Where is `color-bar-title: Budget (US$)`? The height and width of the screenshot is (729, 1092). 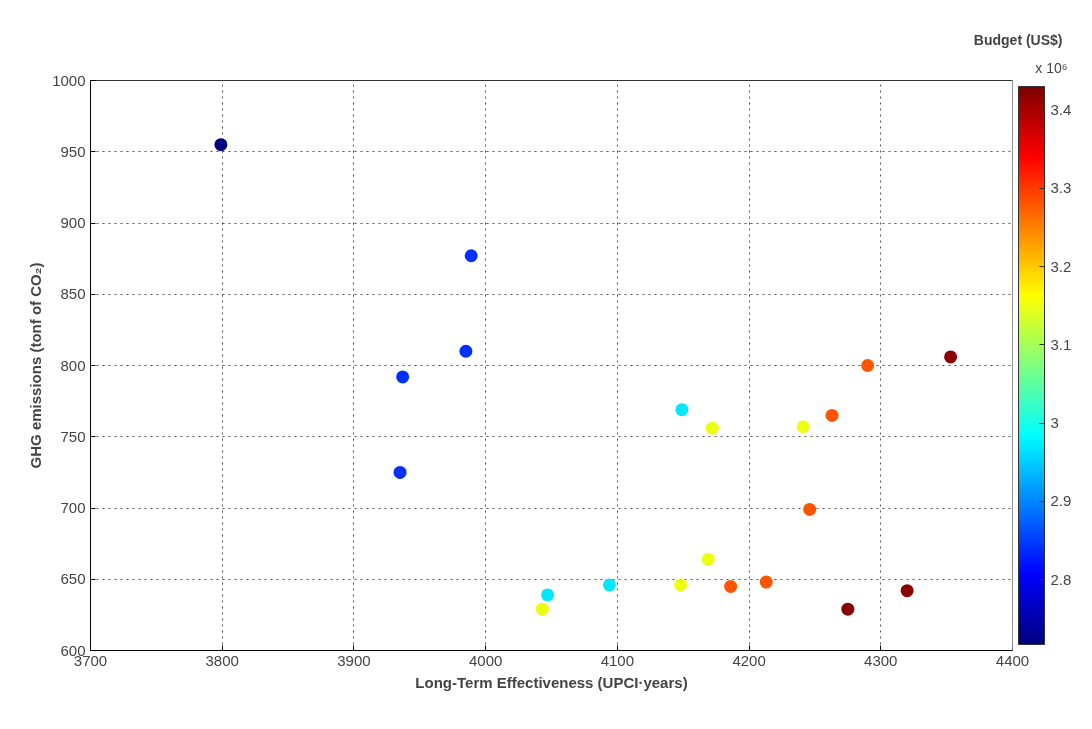 color-bar-title: Budget (US$) is located at coordinates (1018, 39).